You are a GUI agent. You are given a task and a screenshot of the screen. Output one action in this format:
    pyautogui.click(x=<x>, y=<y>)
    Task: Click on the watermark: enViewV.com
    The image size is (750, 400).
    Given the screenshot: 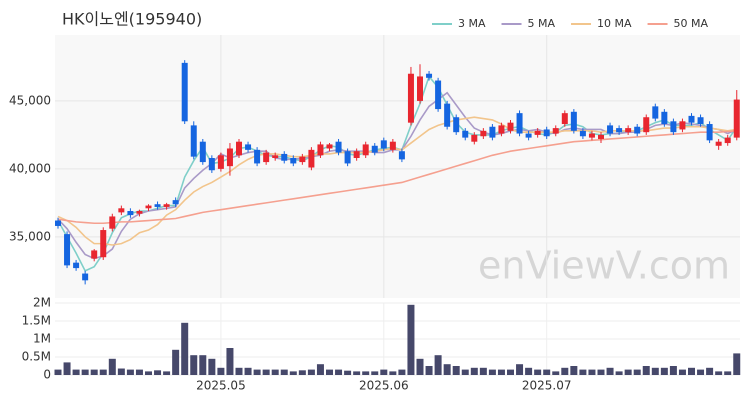 What is the action you would take?
    pyautogui.click(x=604, y=266)
    